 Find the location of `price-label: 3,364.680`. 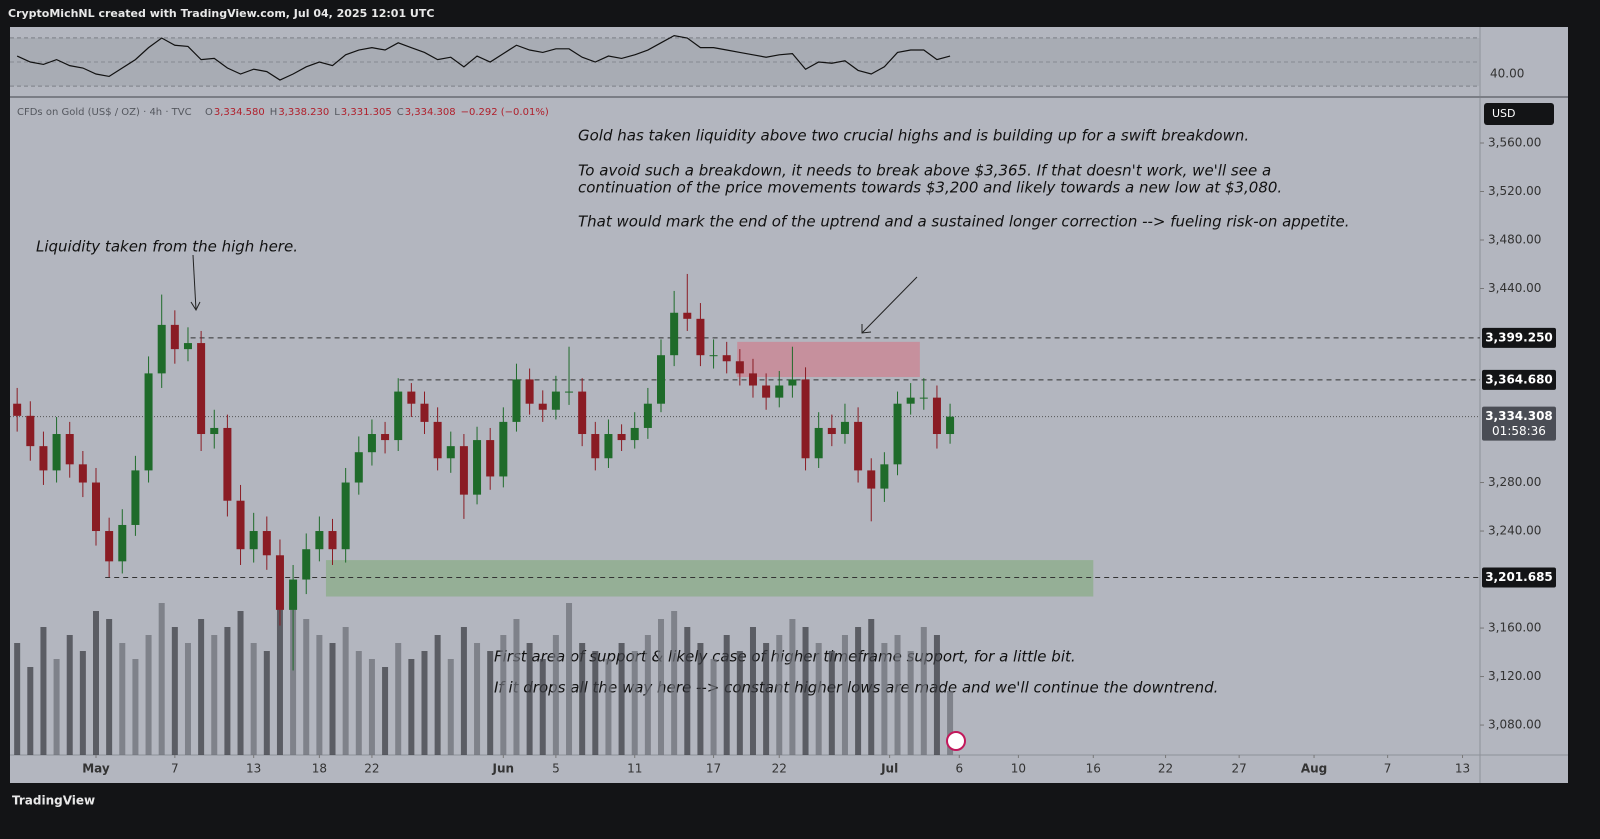

price-label: 3,364.680 is located at coordinates (1519, 379).